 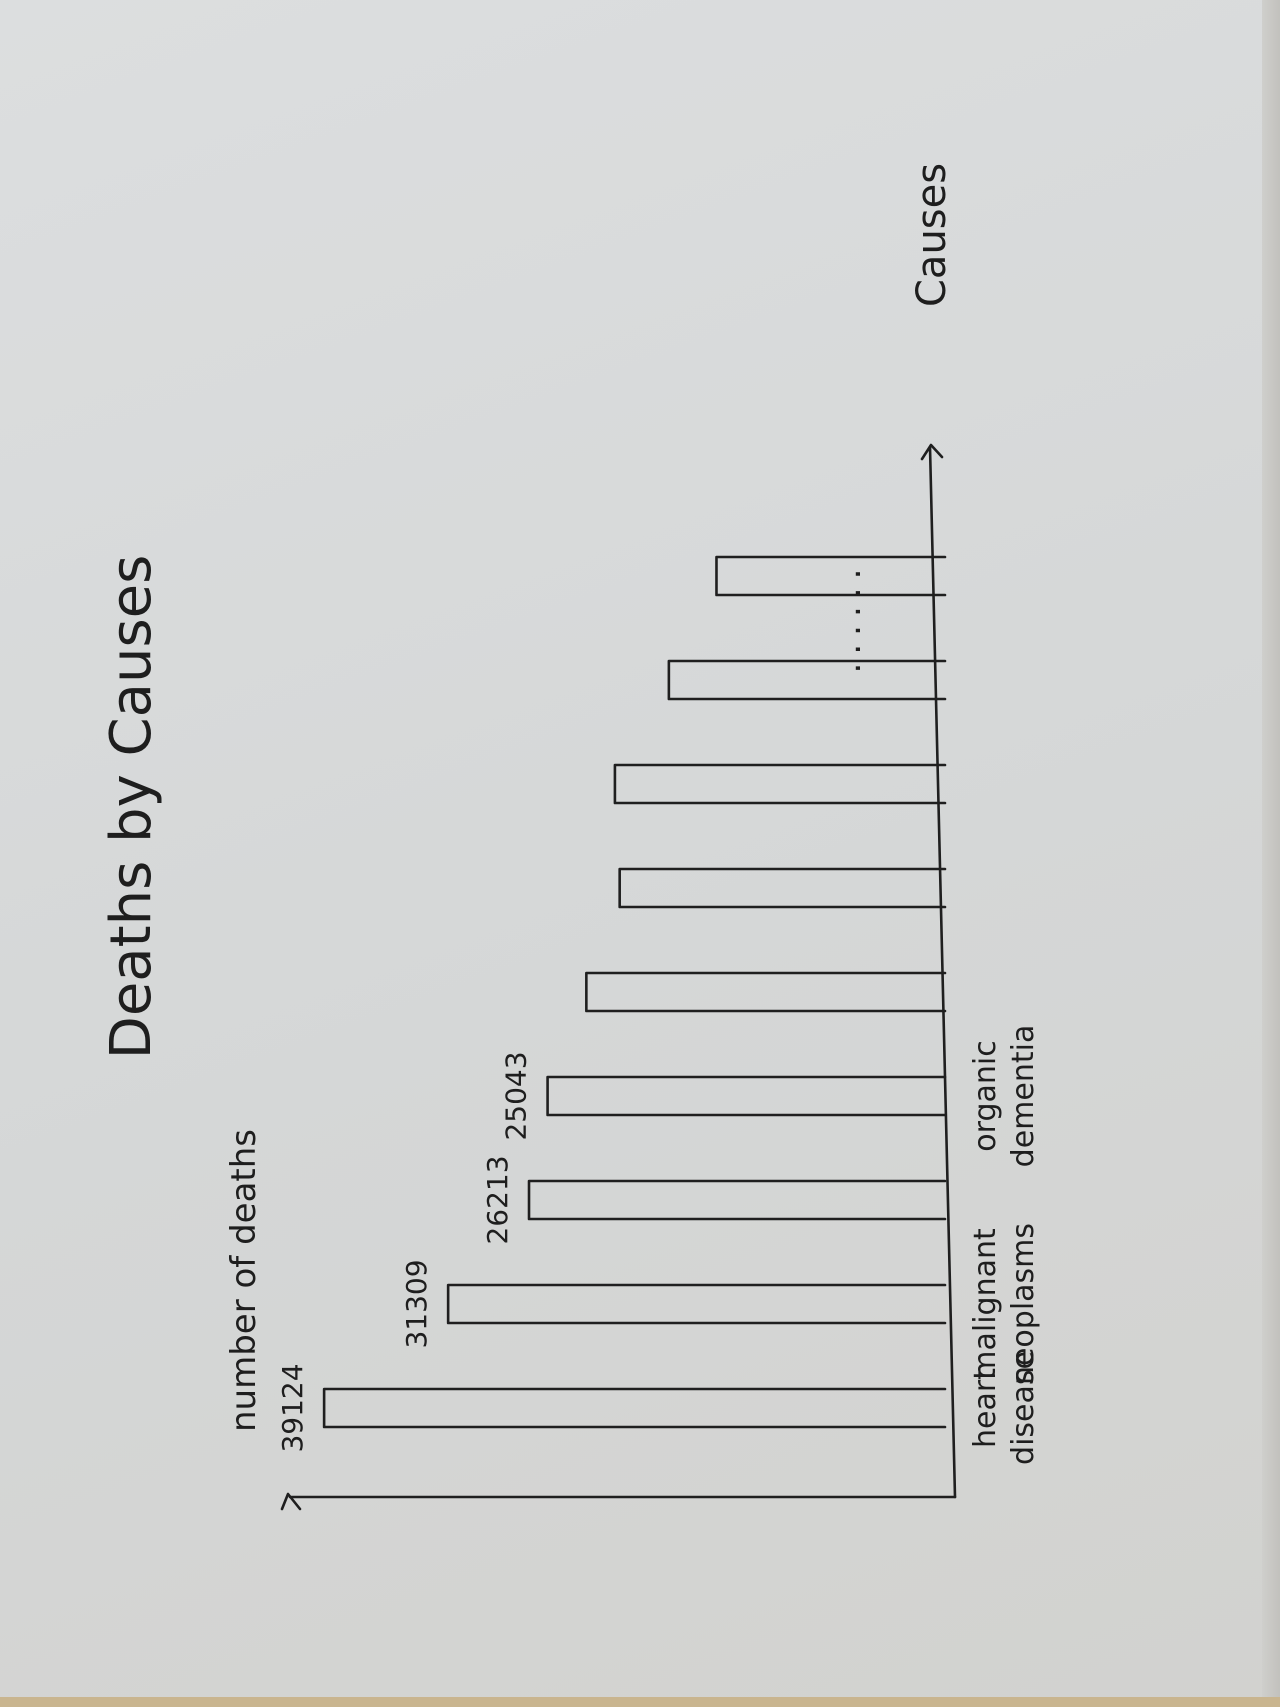 I want to click on category-label: organic, so click(x=985, y=1095).